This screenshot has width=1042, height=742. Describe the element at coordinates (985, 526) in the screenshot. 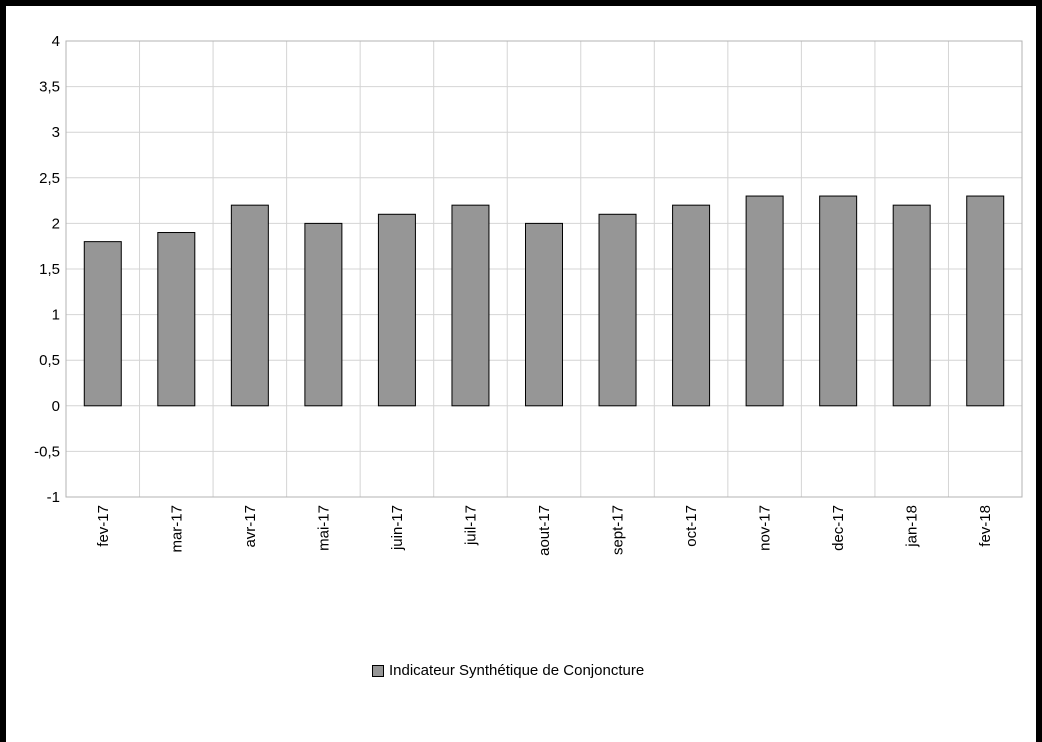

I see `x-tick-label: fev-18` at that location.